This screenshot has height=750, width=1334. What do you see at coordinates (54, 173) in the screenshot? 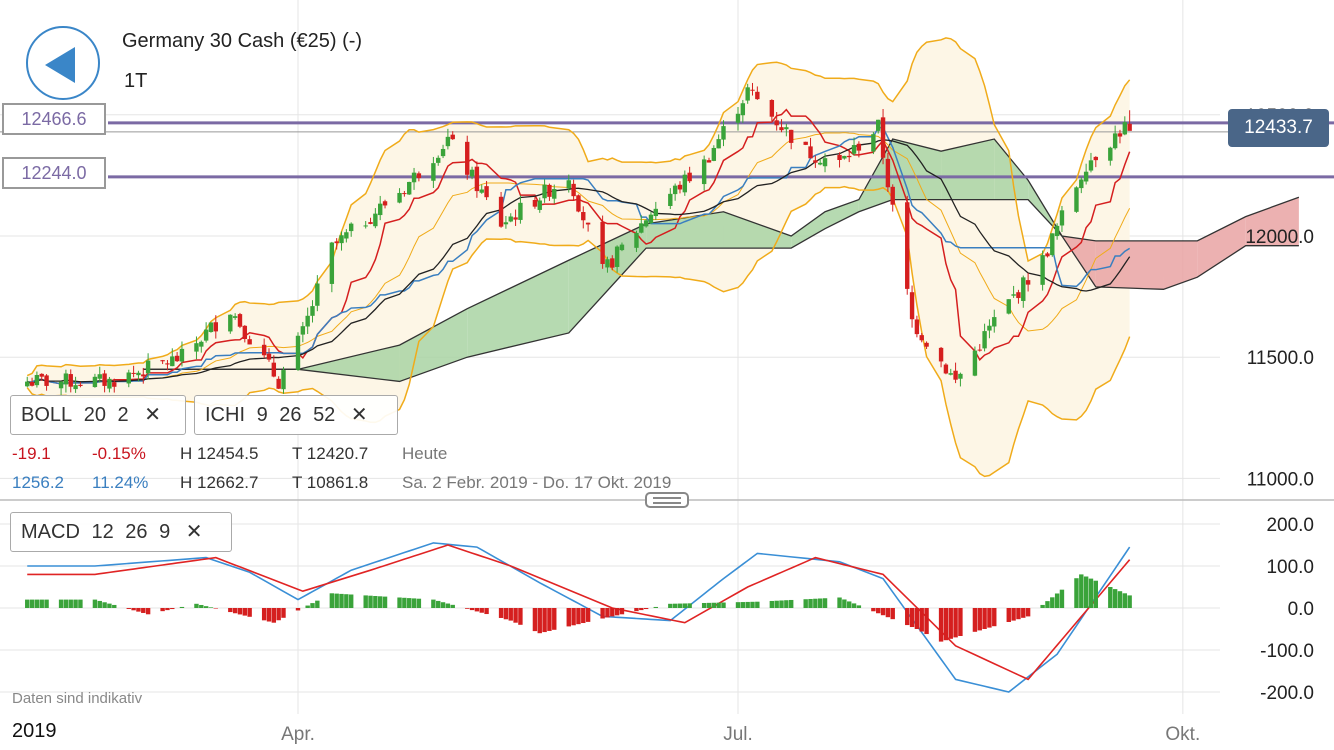
I see `level-box-lower: 12244.0` at bounding box center [54, 173].